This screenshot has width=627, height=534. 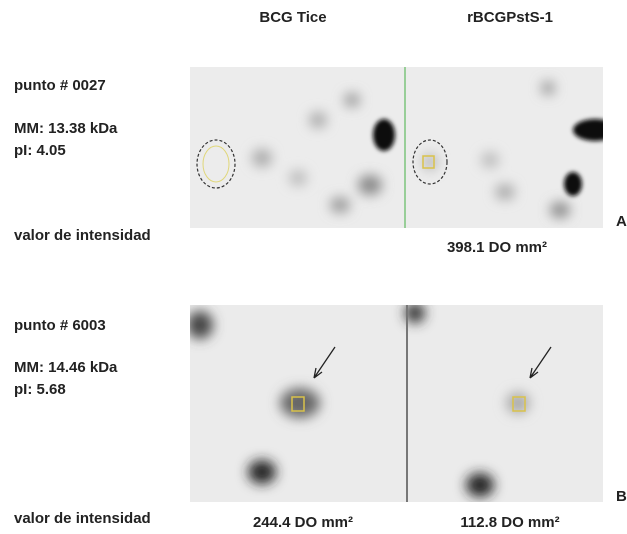 What do you see at coordinates (292, 17) in the screenshot?
I see `column-header: BCG Tice` at bounding box center [292, 17].